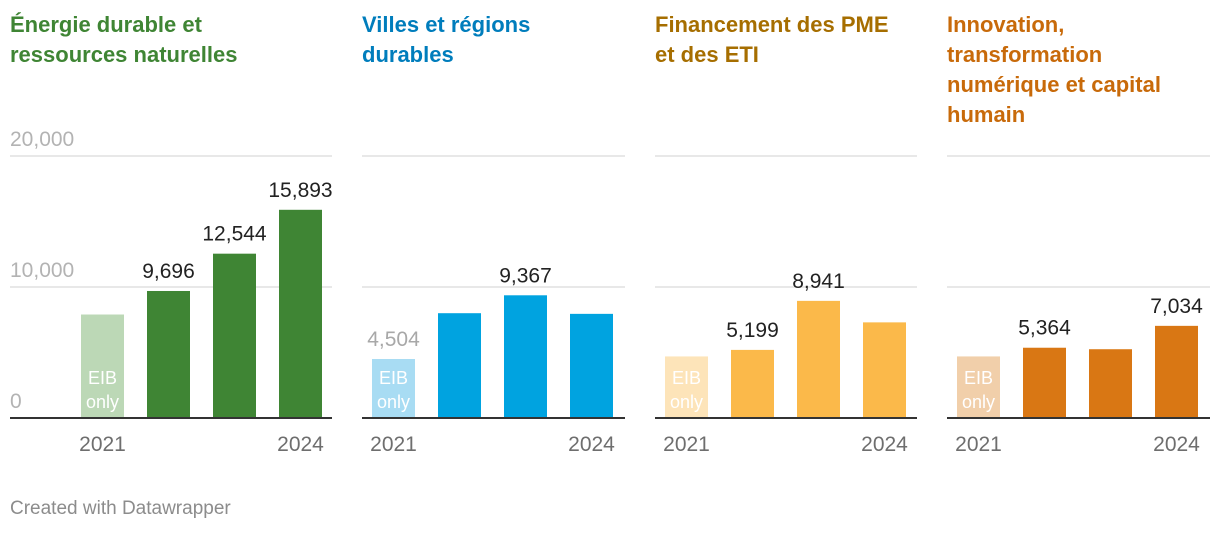 The height and width of the screenshot is (536, 1220). I want to click on bar-chart-innovation: EIB only 2021 5,364 7,034 2024, so click(1078, 305).